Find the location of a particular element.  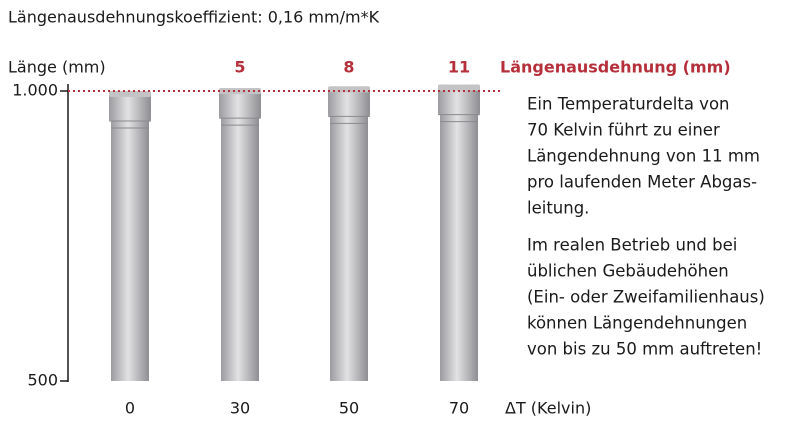

note-line: Längendehnung von 11 mm is located at coordinates (643, 156).